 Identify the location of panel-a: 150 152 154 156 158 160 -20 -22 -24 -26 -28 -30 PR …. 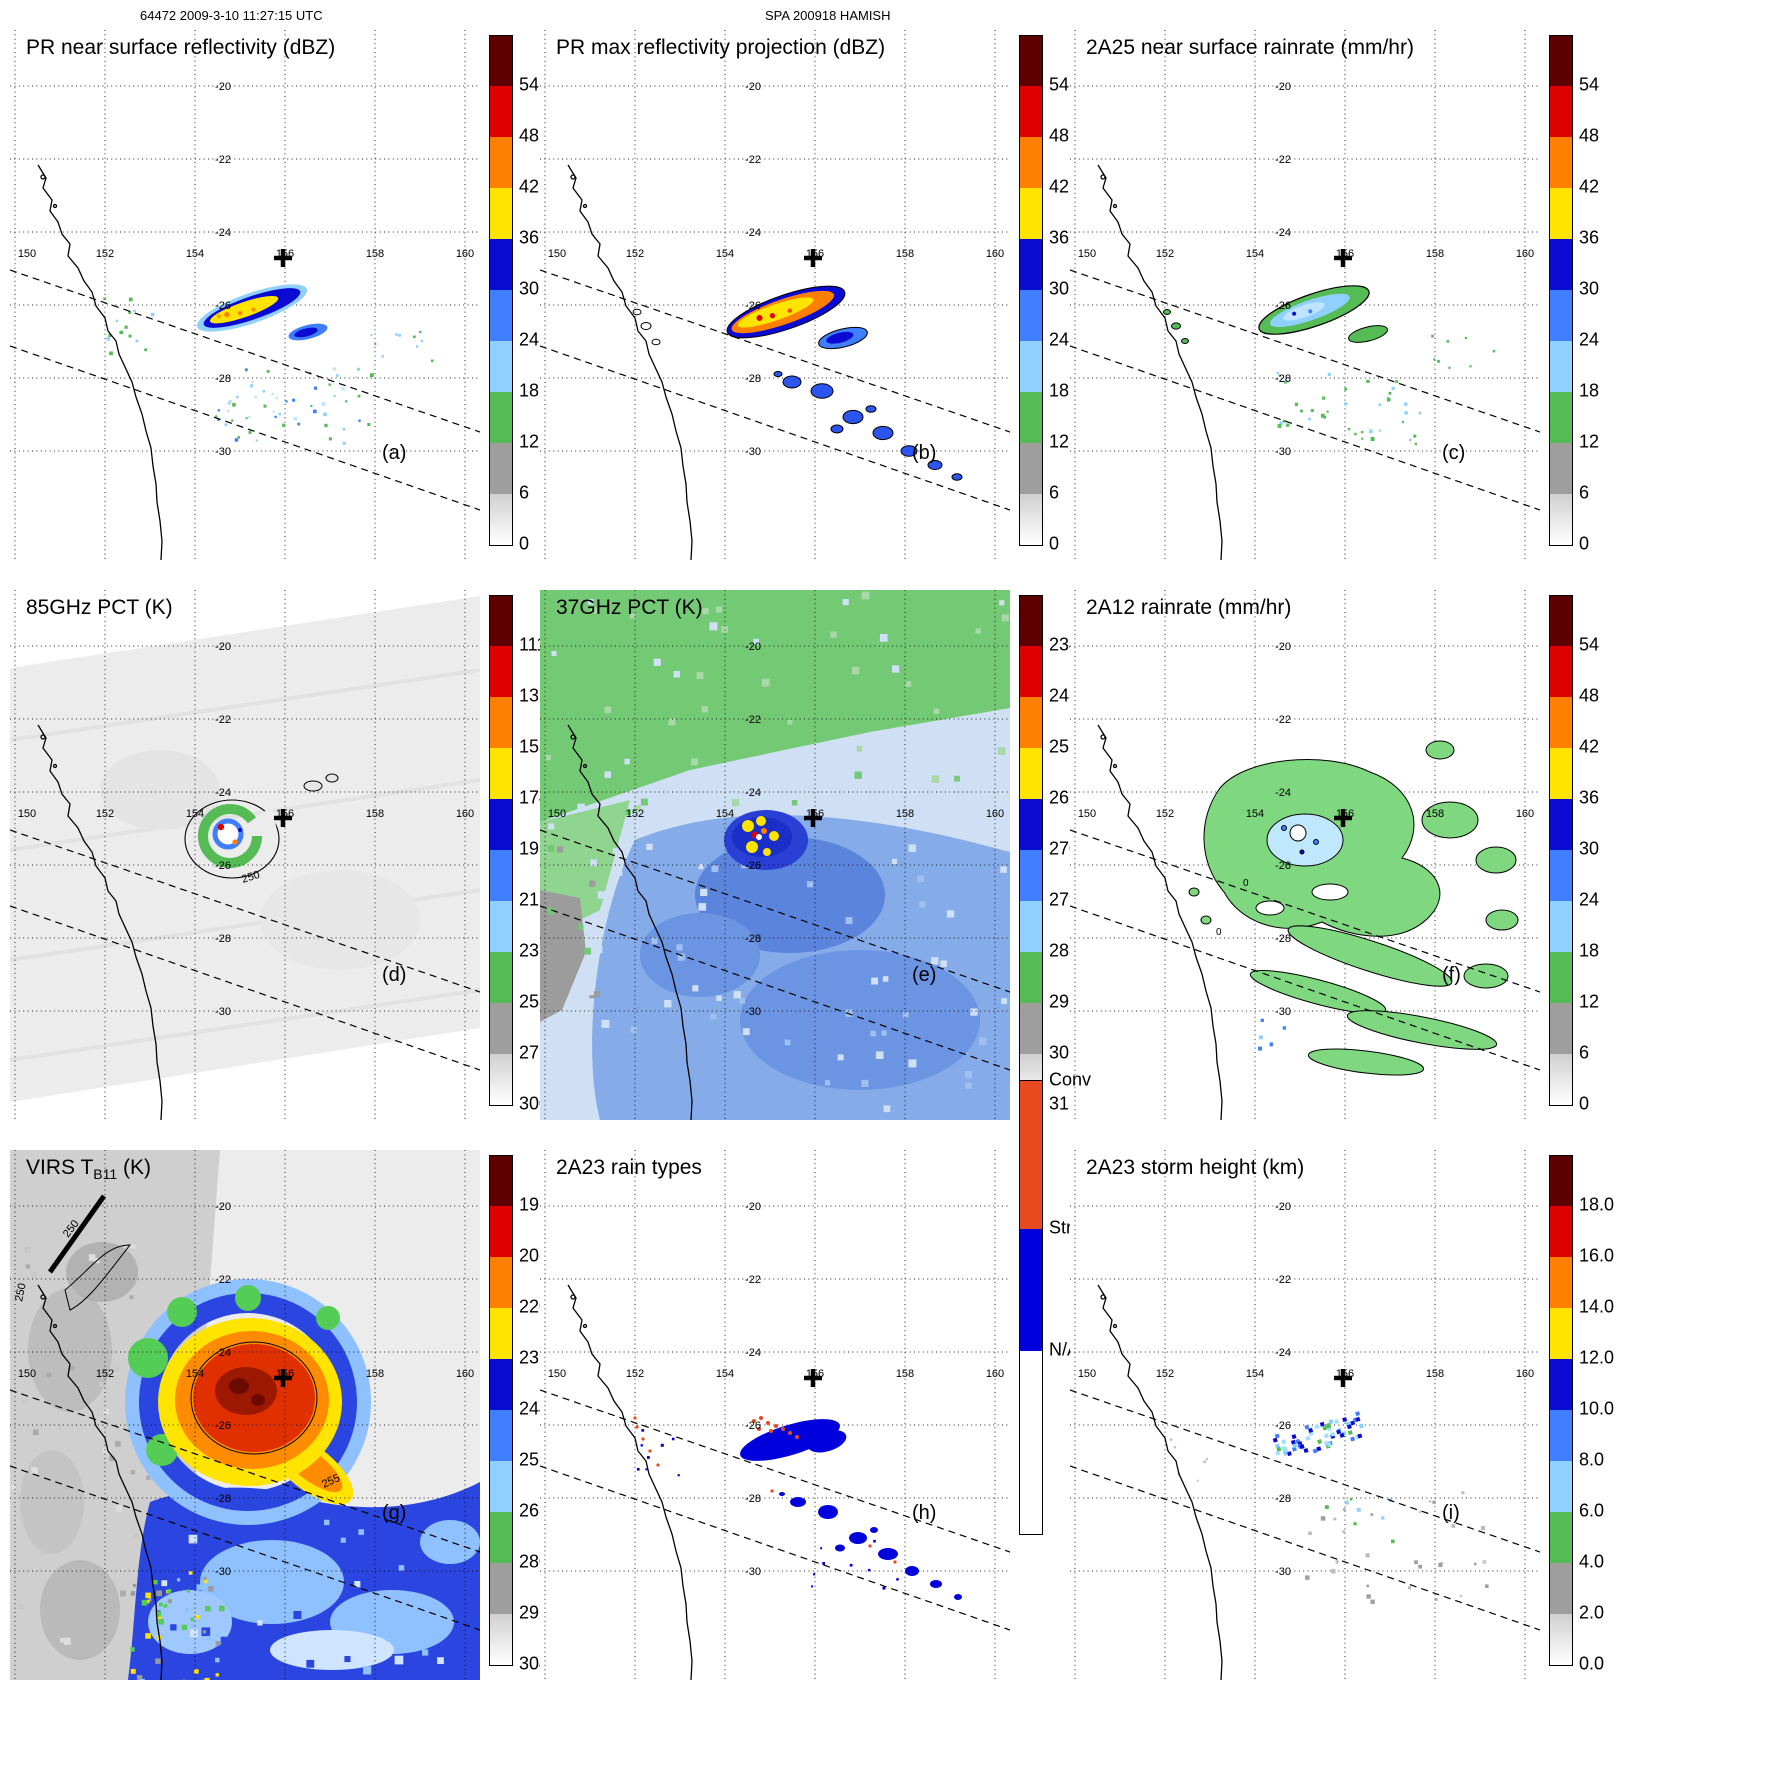
(290, 310).